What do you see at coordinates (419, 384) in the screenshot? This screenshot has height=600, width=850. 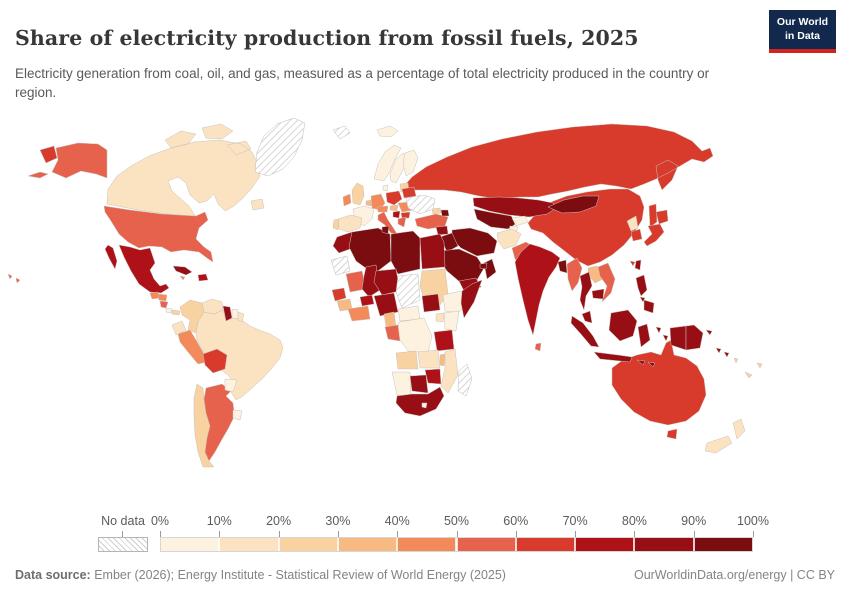 I see `country-botswana` at bounding box center [419, 384].